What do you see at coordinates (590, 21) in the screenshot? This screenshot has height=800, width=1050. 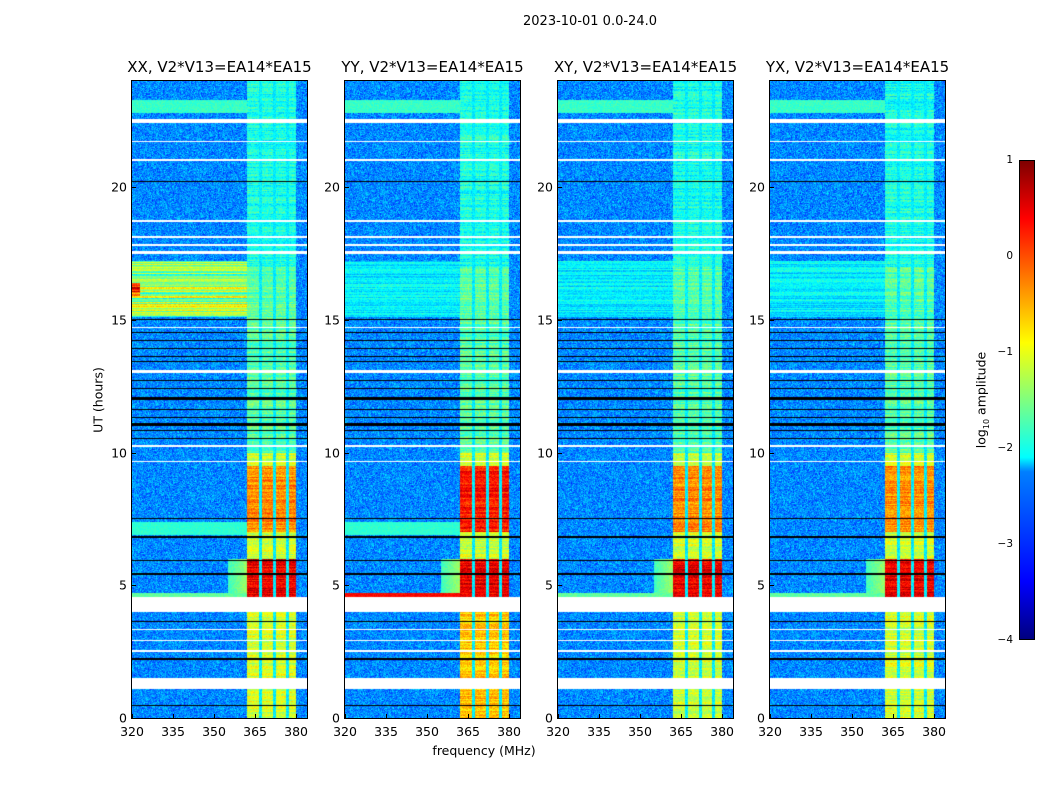 I see `figure-title: 2023-10-01 0.0-24.0` at bounding box center [590, 21].